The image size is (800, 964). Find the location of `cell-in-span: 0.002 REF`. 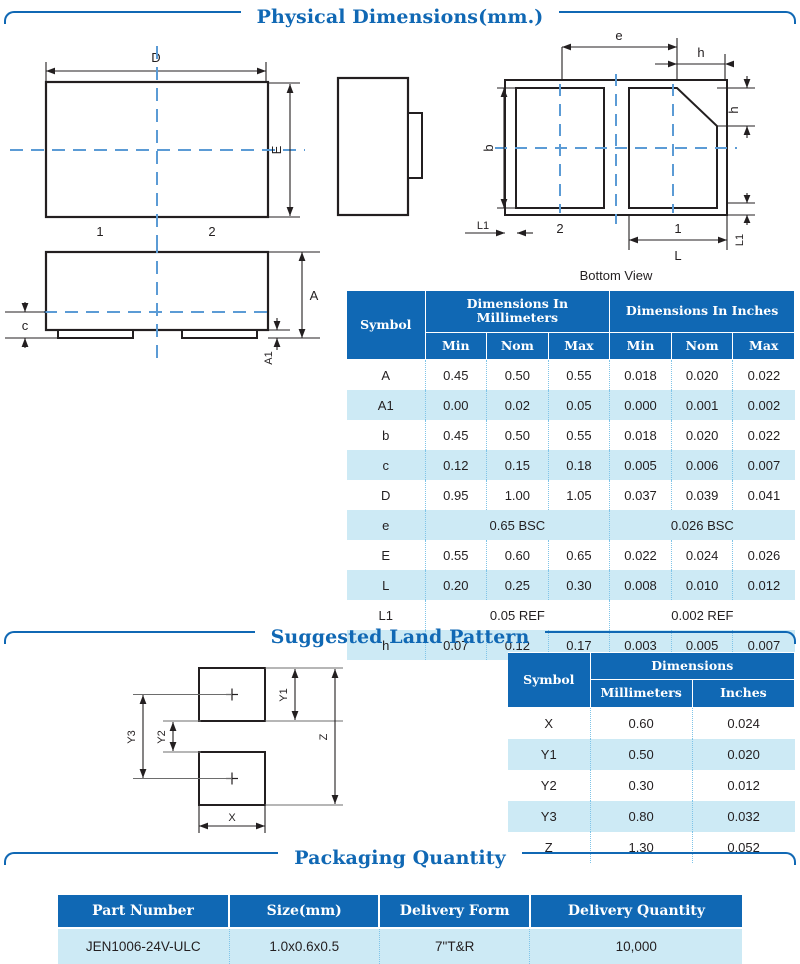

cell-in-span: 0.002 REF is located at coordinates (702, 615).